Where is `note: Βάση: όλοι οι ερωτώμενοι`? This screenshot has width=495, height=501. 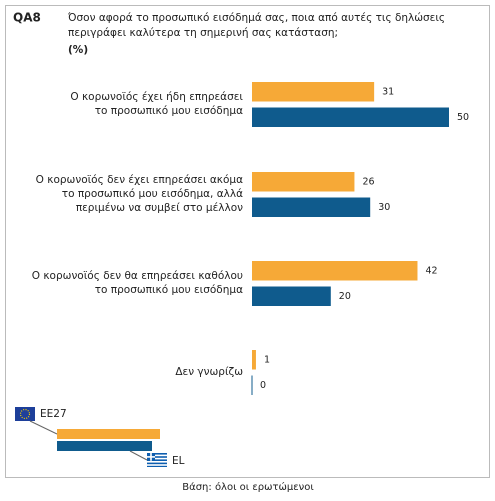
note: Βάση: όλοι οι ερωτώμενοι is located at coordinates (248, 487).